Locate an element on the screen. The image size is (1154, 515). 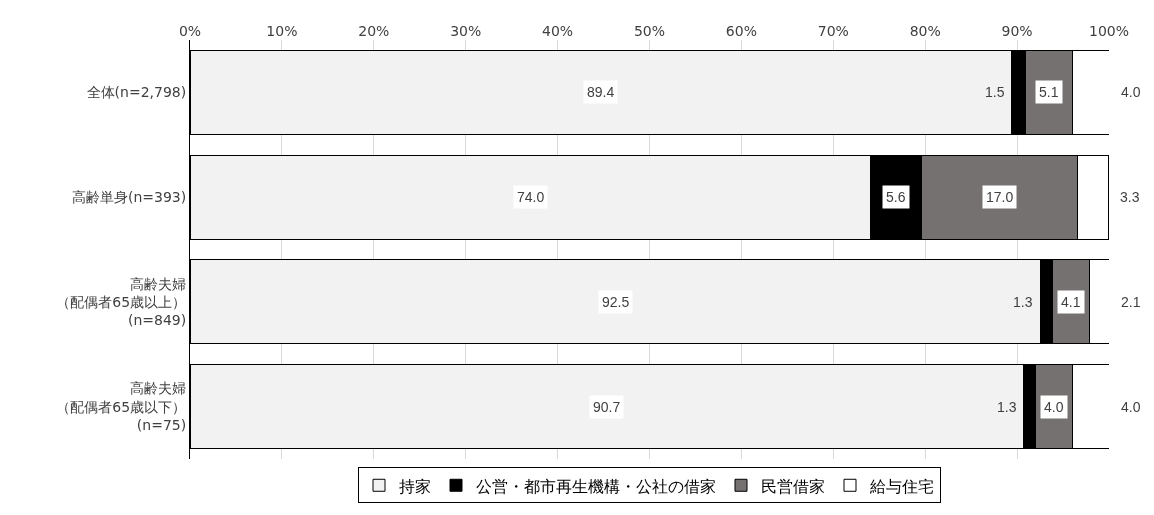
x-tick-label: 100% is located at coordinates (1109, 31).